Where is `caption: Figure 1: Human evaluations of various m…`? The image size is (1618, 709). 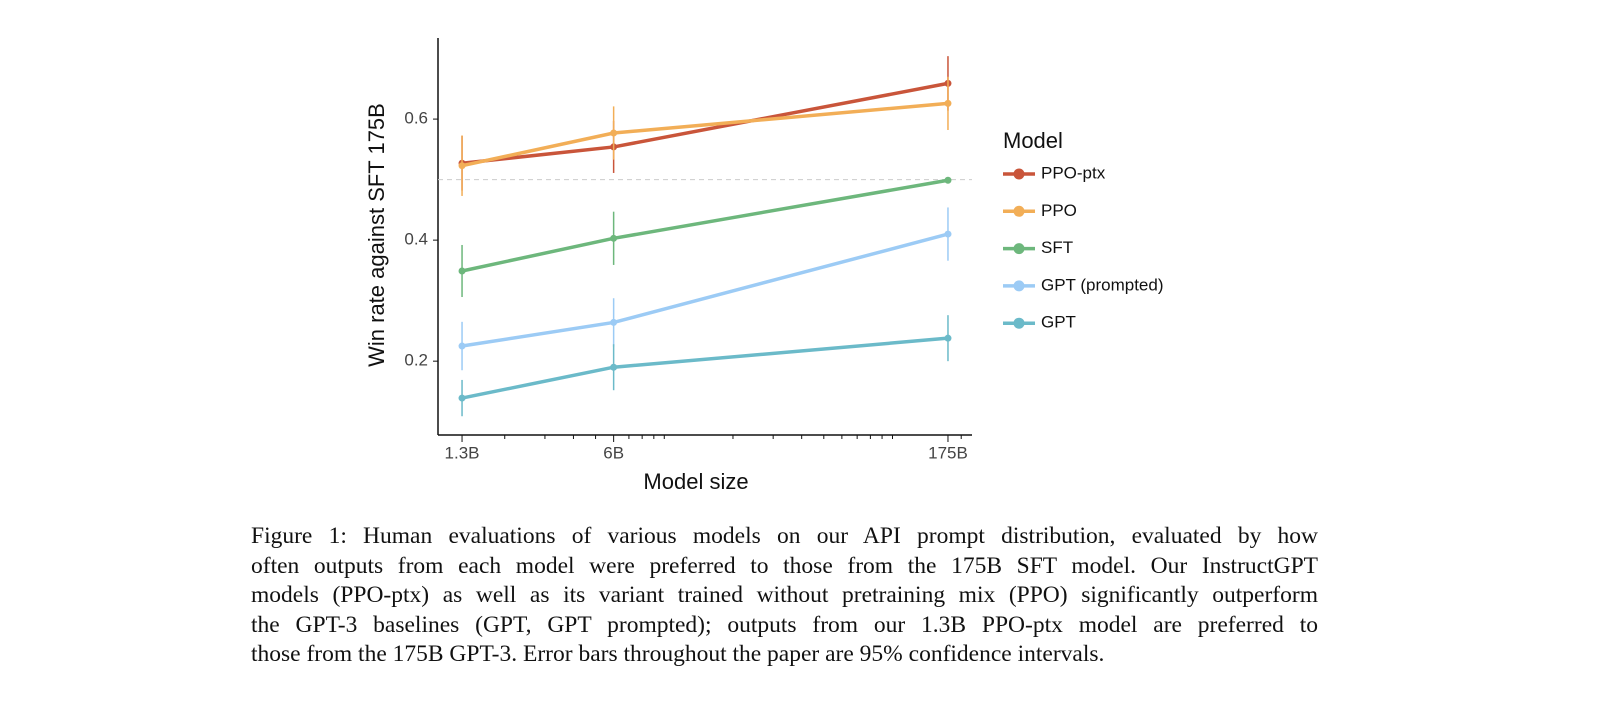 caption: Figure 1: Human evaluations of various m… is located at coordinates (784, 596).